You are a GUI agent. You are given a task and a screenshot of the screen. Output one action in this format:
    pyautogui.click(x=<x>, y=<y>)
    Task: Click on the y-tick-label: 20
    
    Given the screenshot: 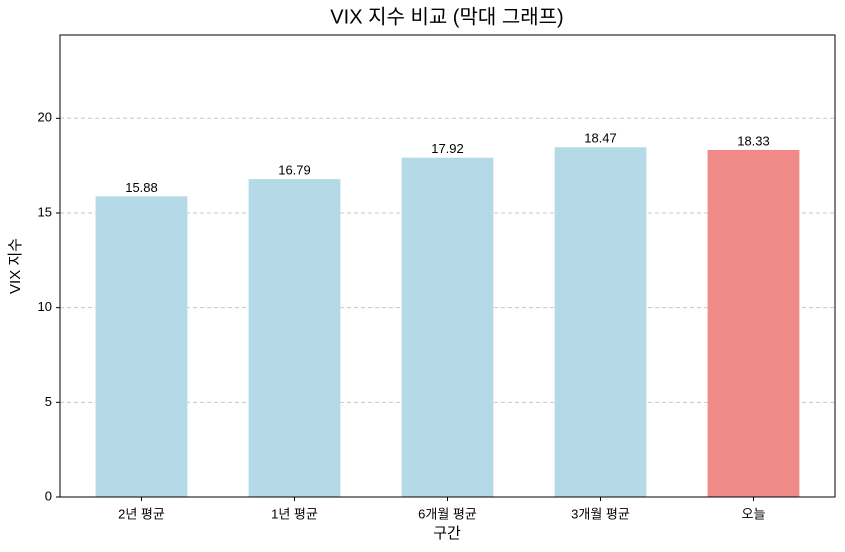 What is the action you would take?
    pyautogui.click(x=45, y=117)
    